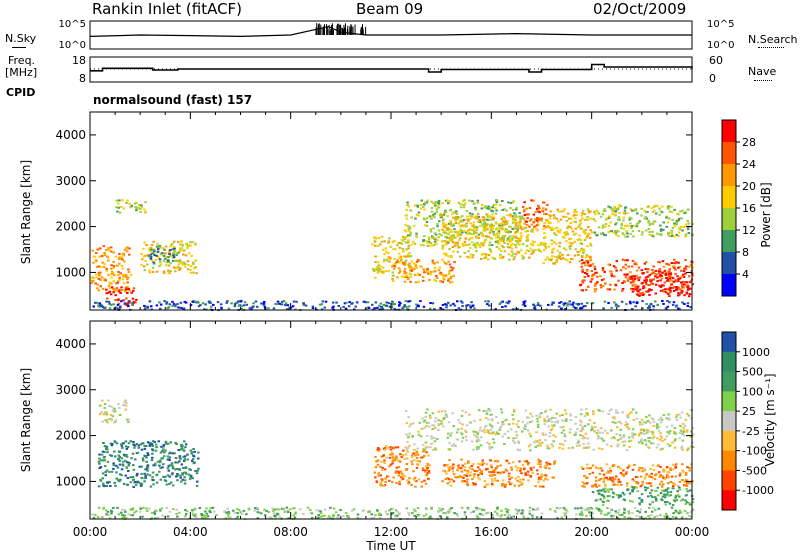 This screenshot has height=554, width=800. I want to click on freq-tick-bottom: 8, so click(82, 78).